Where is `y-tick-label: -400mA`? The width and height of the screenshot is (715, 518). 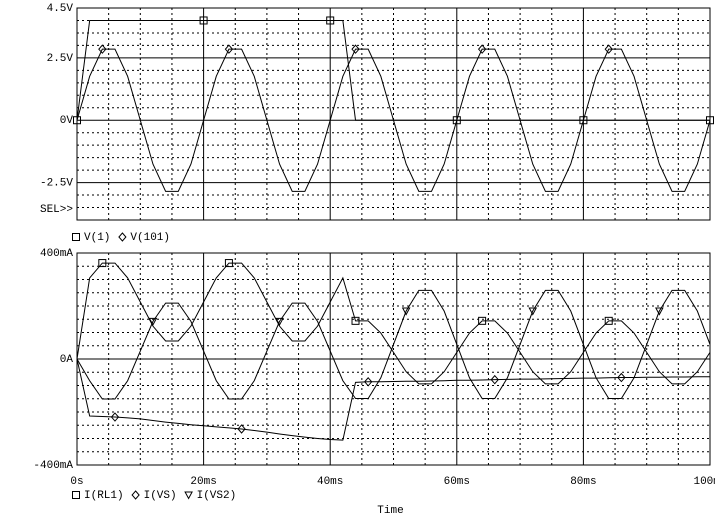 y-tick-label: -400mA is located at coordinates (53, 466).